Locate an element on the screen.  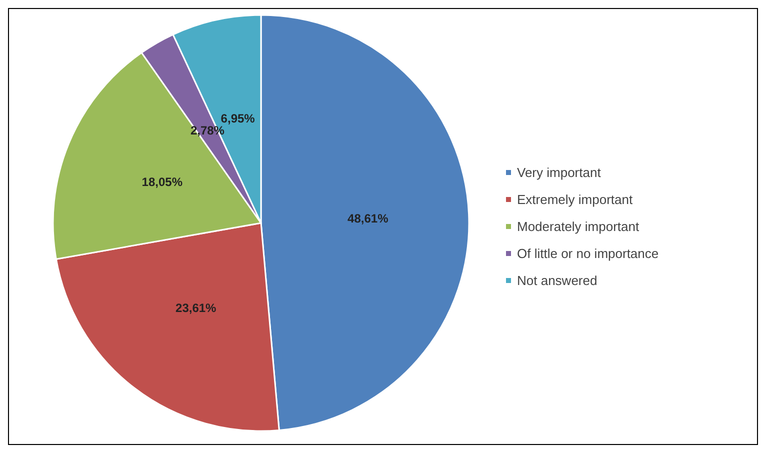
data-label: 18,05% is located at coordinates (162, 182).